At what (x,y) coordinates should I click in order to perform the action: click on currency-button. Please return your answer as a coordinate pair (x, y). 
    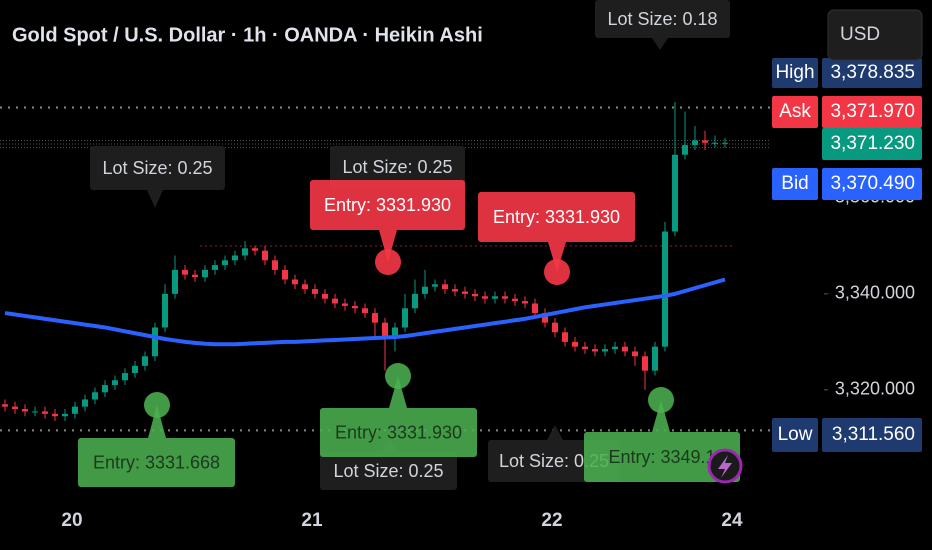
    Looking at the image, I should click on (875, 35).